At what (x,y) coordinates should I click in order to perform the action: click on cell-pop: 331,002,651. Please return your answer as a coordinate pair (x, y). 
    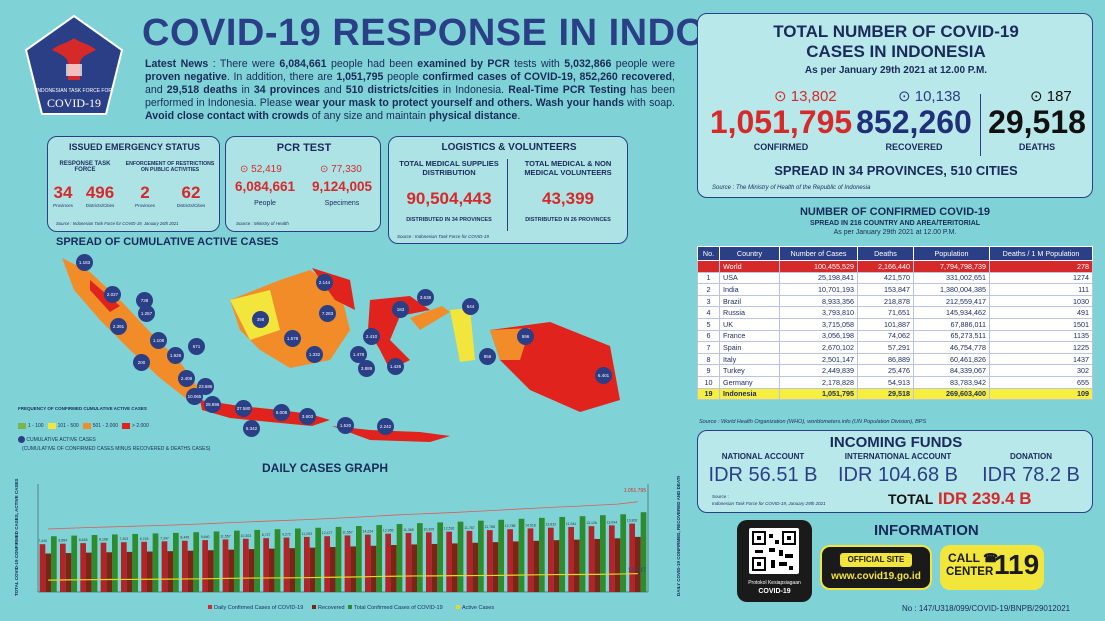
    Looking at the image, I should click on (951, 278).